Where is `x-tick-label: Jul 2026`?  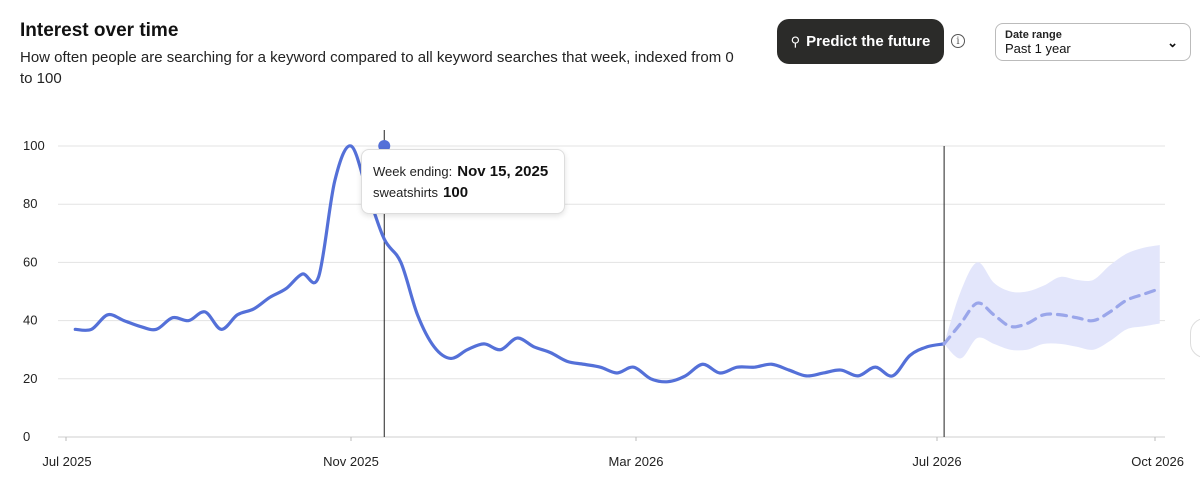
x-tick-label: Jul 2026 is located at coordinates (936, 461).